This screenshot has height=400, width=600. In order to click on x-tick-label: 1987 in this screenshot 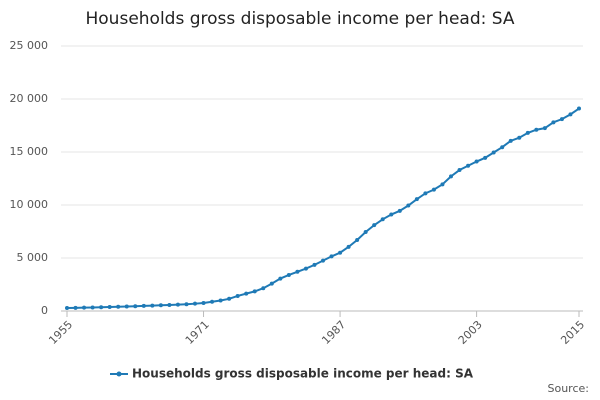, I will do `click(333, 332)`.